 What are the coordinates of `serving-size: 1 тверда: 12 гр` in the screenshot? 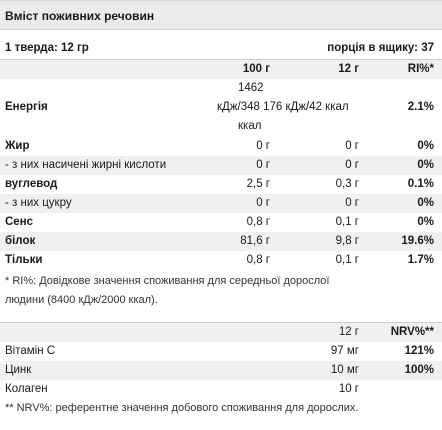 It's located at (47, 48).